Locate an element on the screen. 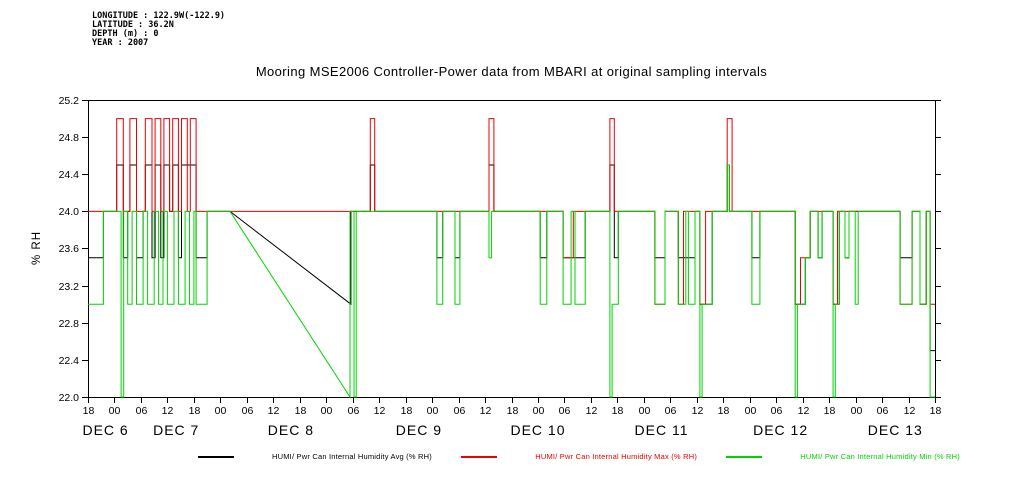  y-tick-label: 22.8 is located at coordinates (69, 324).